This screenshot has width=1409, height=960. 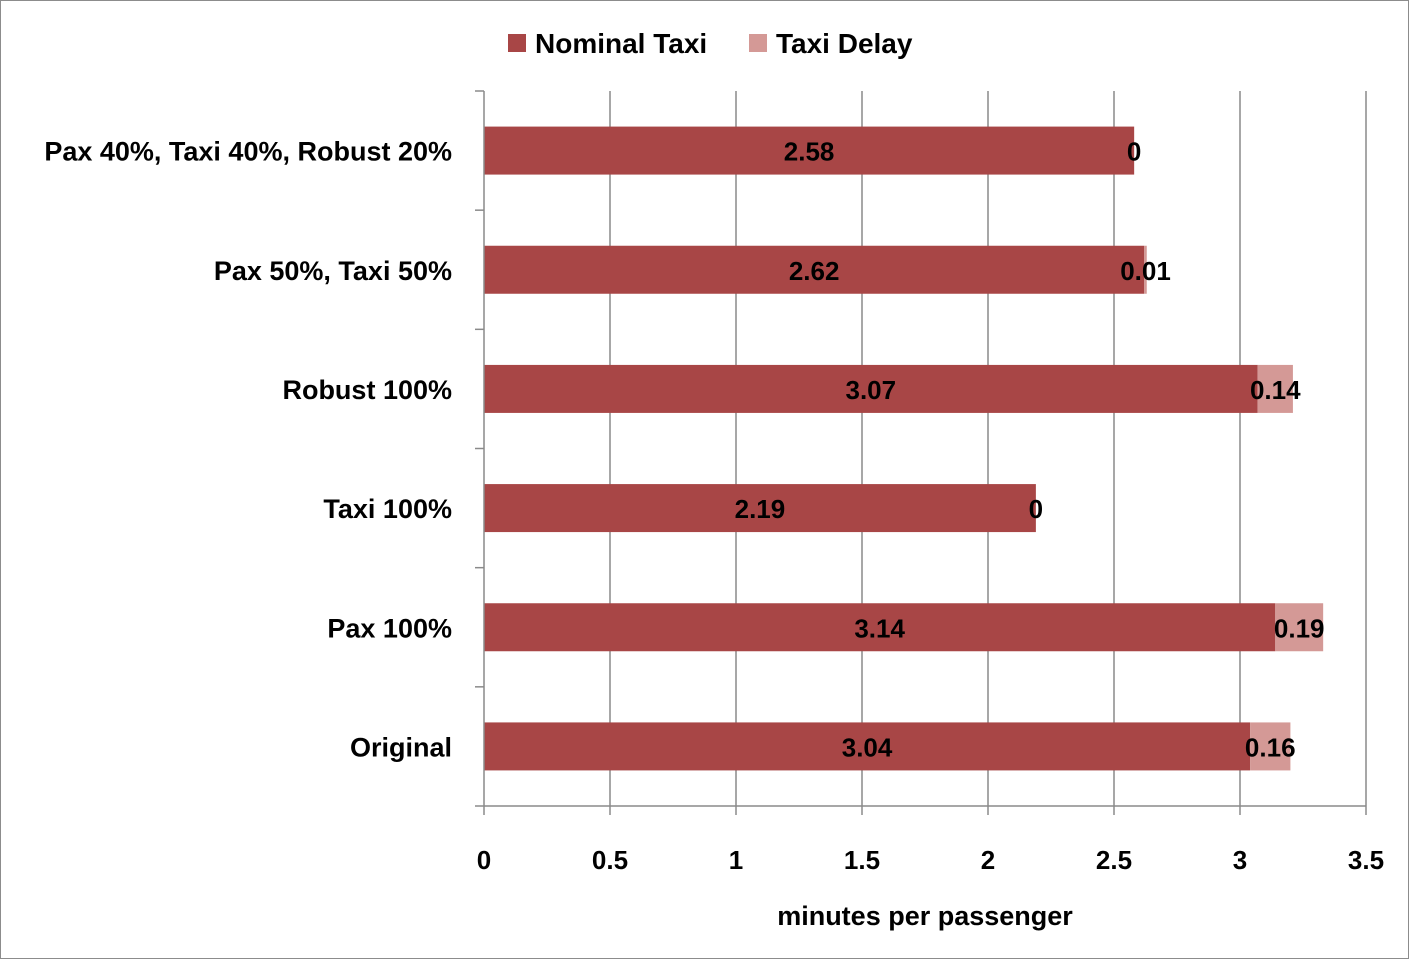 I want to click on legend-swatch-taxi-delay, so click(x=758, y=43).